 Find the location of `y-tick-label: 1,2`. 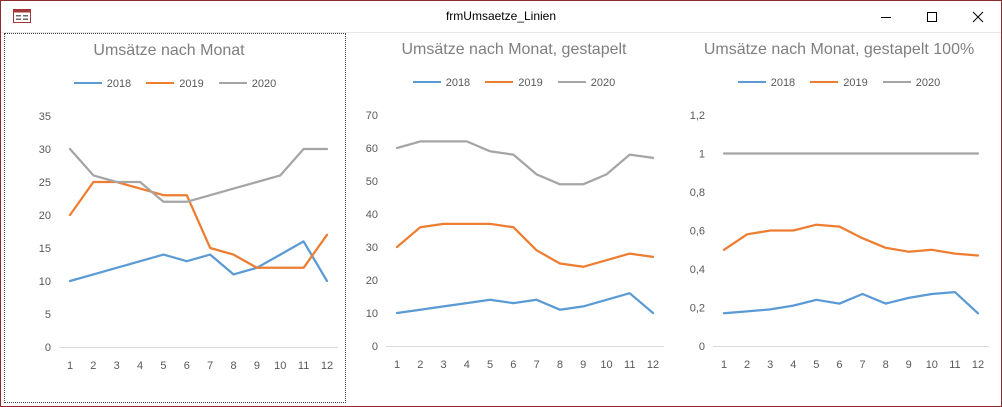

y-tick-label: 1,2 is located at coordinates (697, 116).